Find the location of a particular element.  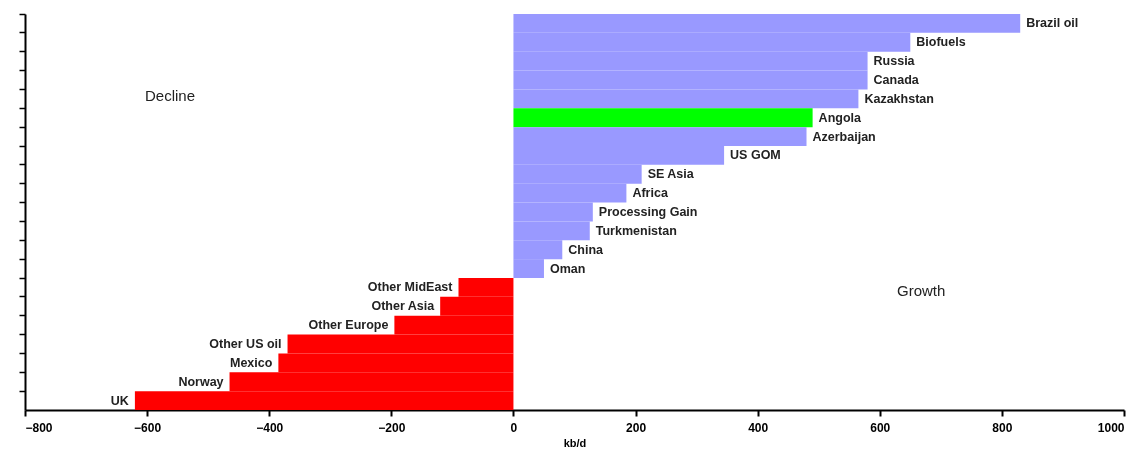

x-tick-label: −600 is located at coordinates (148, 427).